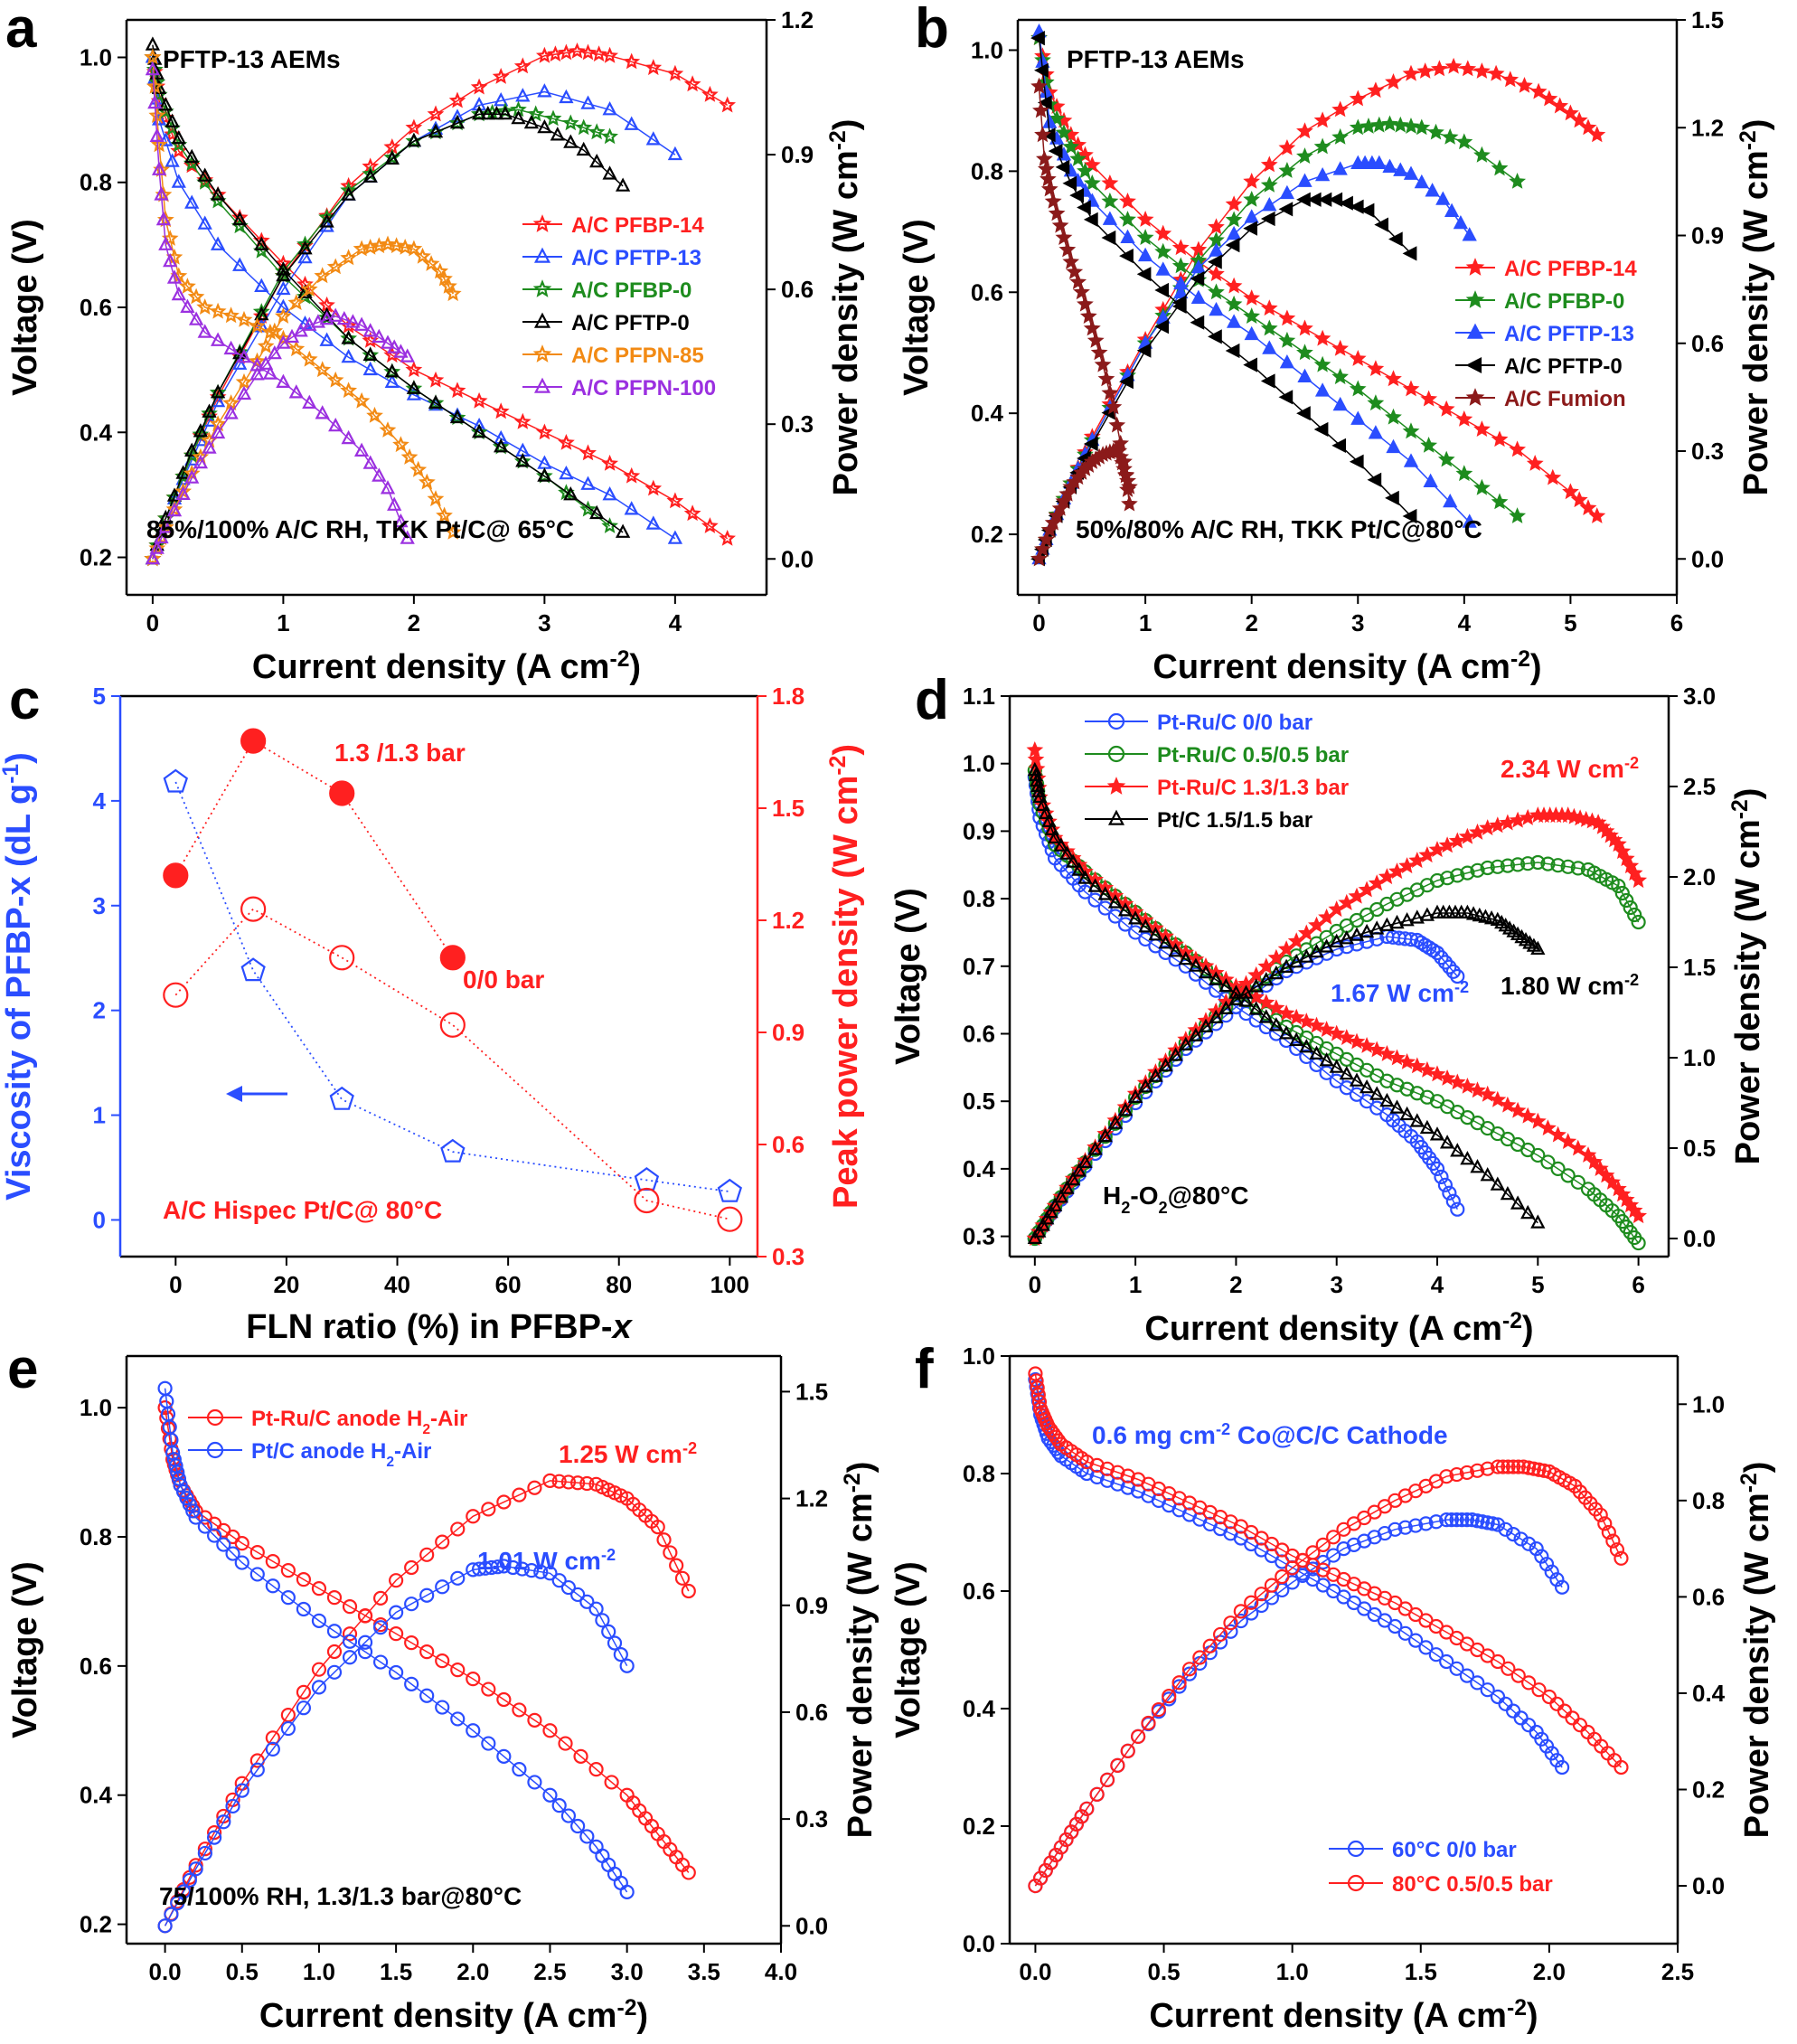  What do you see at coordinates (1299, 1633) in the screenshot?
I see `series-60-c-0-0-bar` at bounding box center [1299, 1633].